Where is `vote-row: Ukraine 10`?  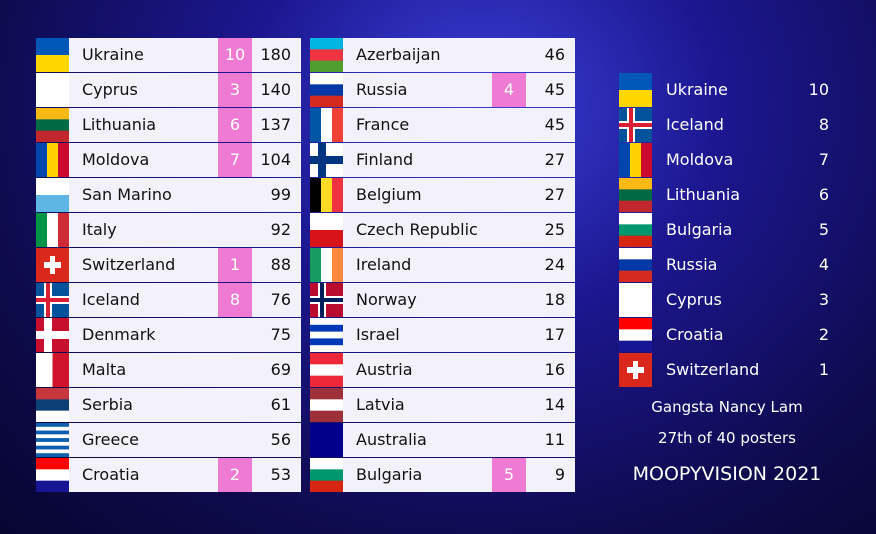 vote-row: Ukraine 10 is located at coordinates (724, 90).